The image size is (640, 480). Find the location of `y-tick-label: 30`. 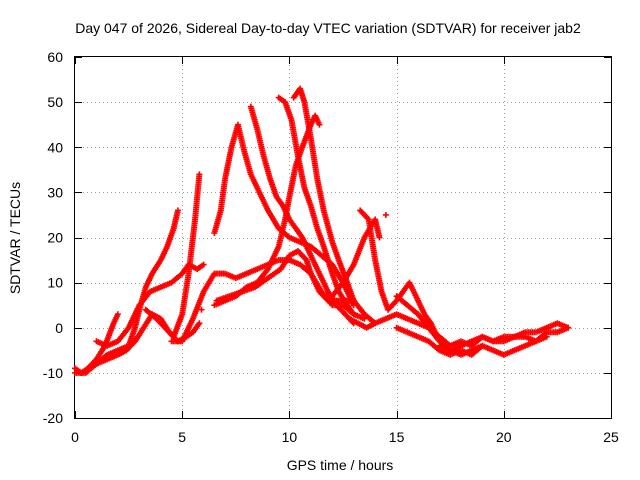

y-tick-label: 30 is located at coordinates (55, 192).